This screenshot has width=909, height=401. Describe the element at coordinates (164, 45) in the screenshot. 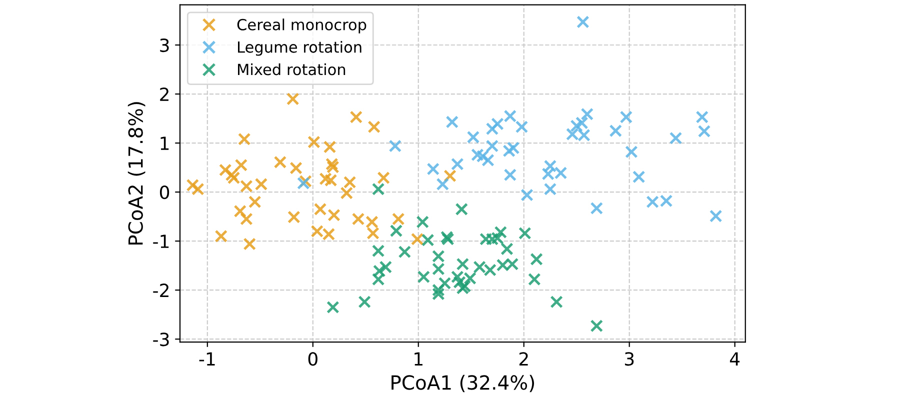

I see `y-tick-label: 3` at that location.